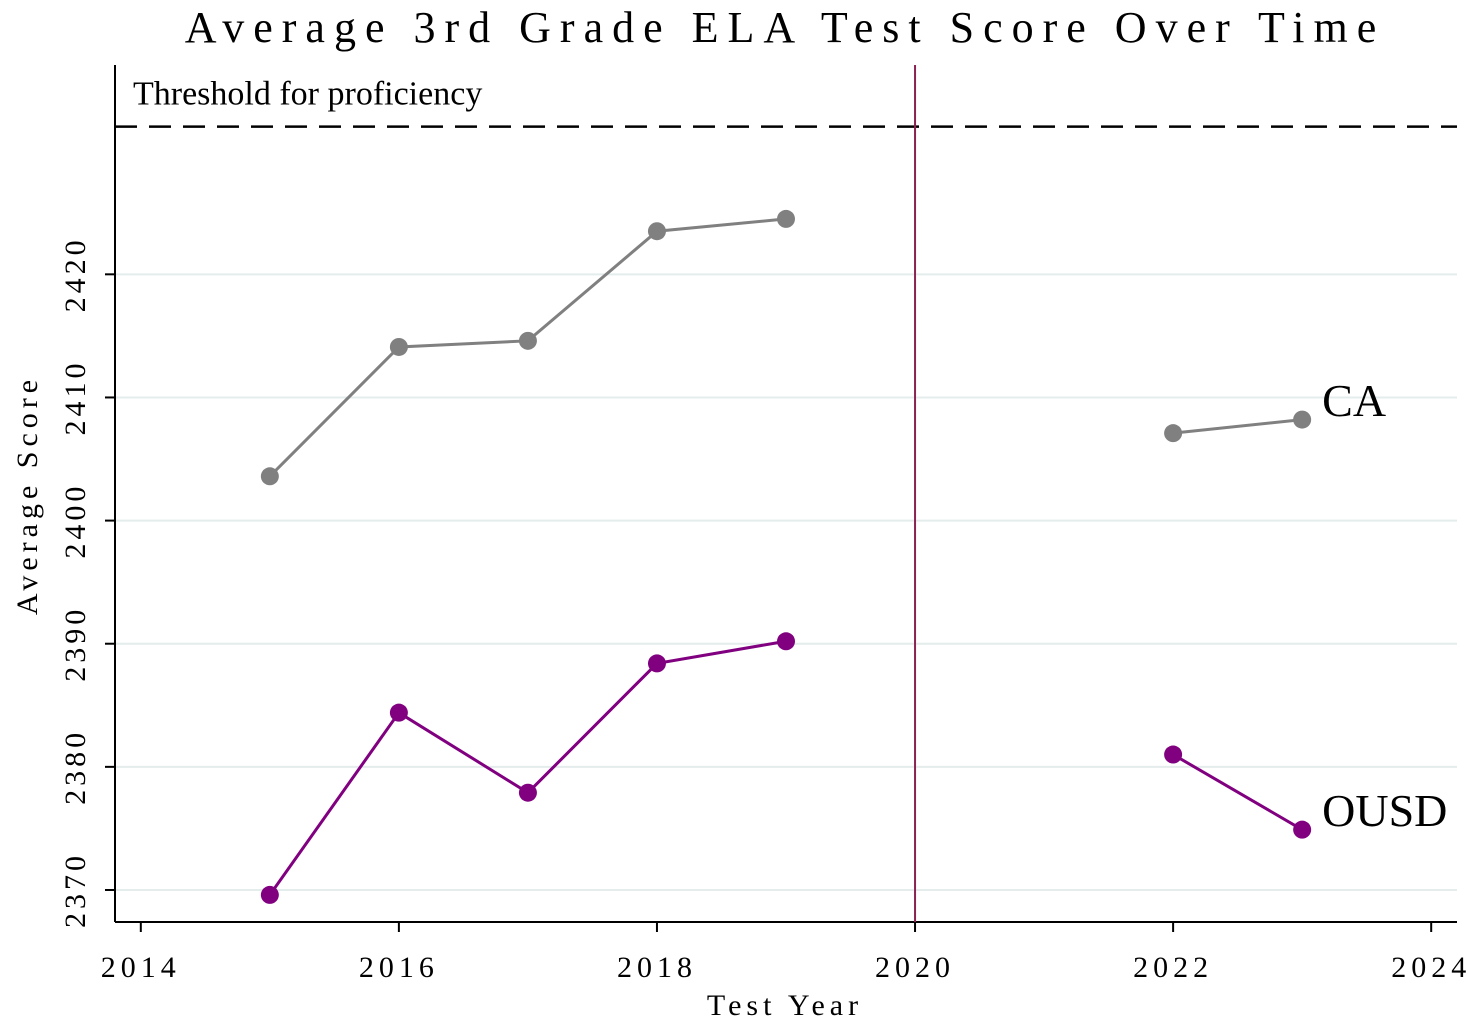 This screenshot has width=1468, height=1024. What do you see at coordinates (75, 890) in the screenshot?
I see `y-tick-label: 2370` at bounding box center [75, 890].